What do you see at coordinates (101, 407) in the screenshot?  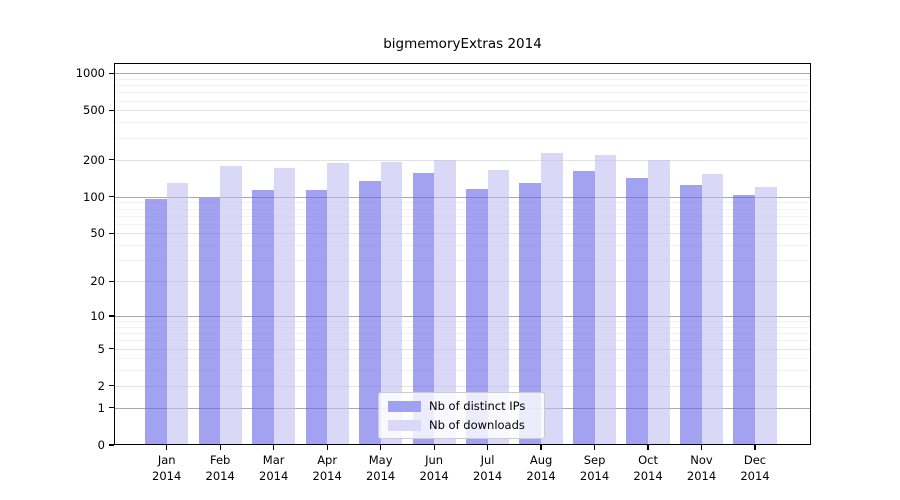 I see `y-tick-label: 1` at bounding box center [101, 407].